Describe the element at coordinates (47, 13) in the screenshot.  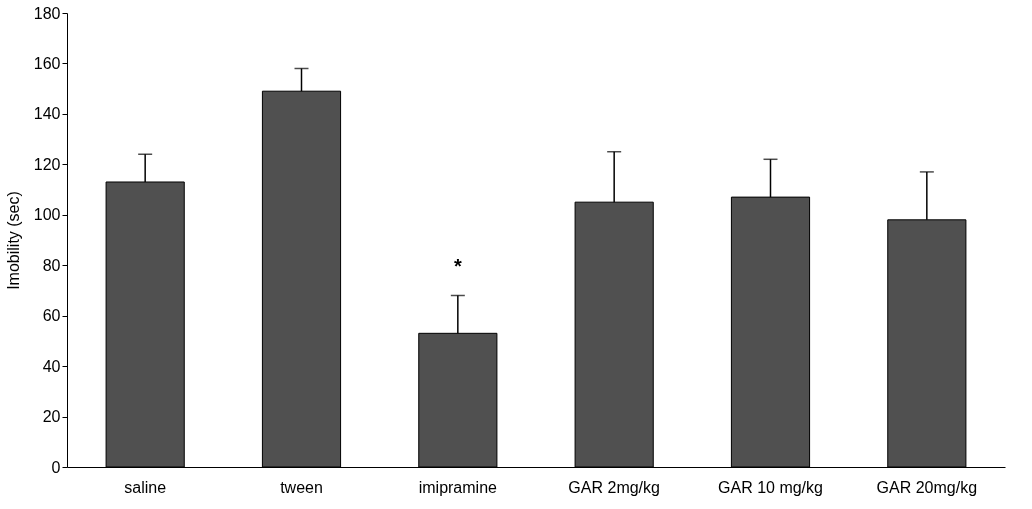
I see `y-tick-label: 180` at that location.